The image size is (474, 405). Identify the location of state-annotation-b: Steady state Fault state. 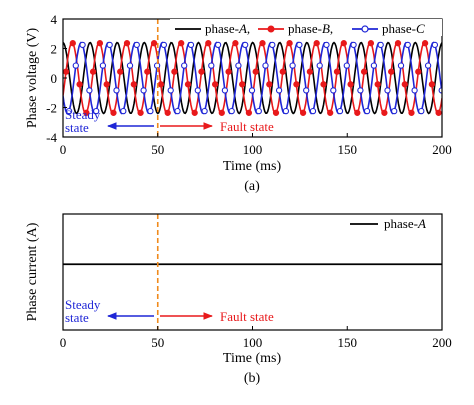
(169, 311).